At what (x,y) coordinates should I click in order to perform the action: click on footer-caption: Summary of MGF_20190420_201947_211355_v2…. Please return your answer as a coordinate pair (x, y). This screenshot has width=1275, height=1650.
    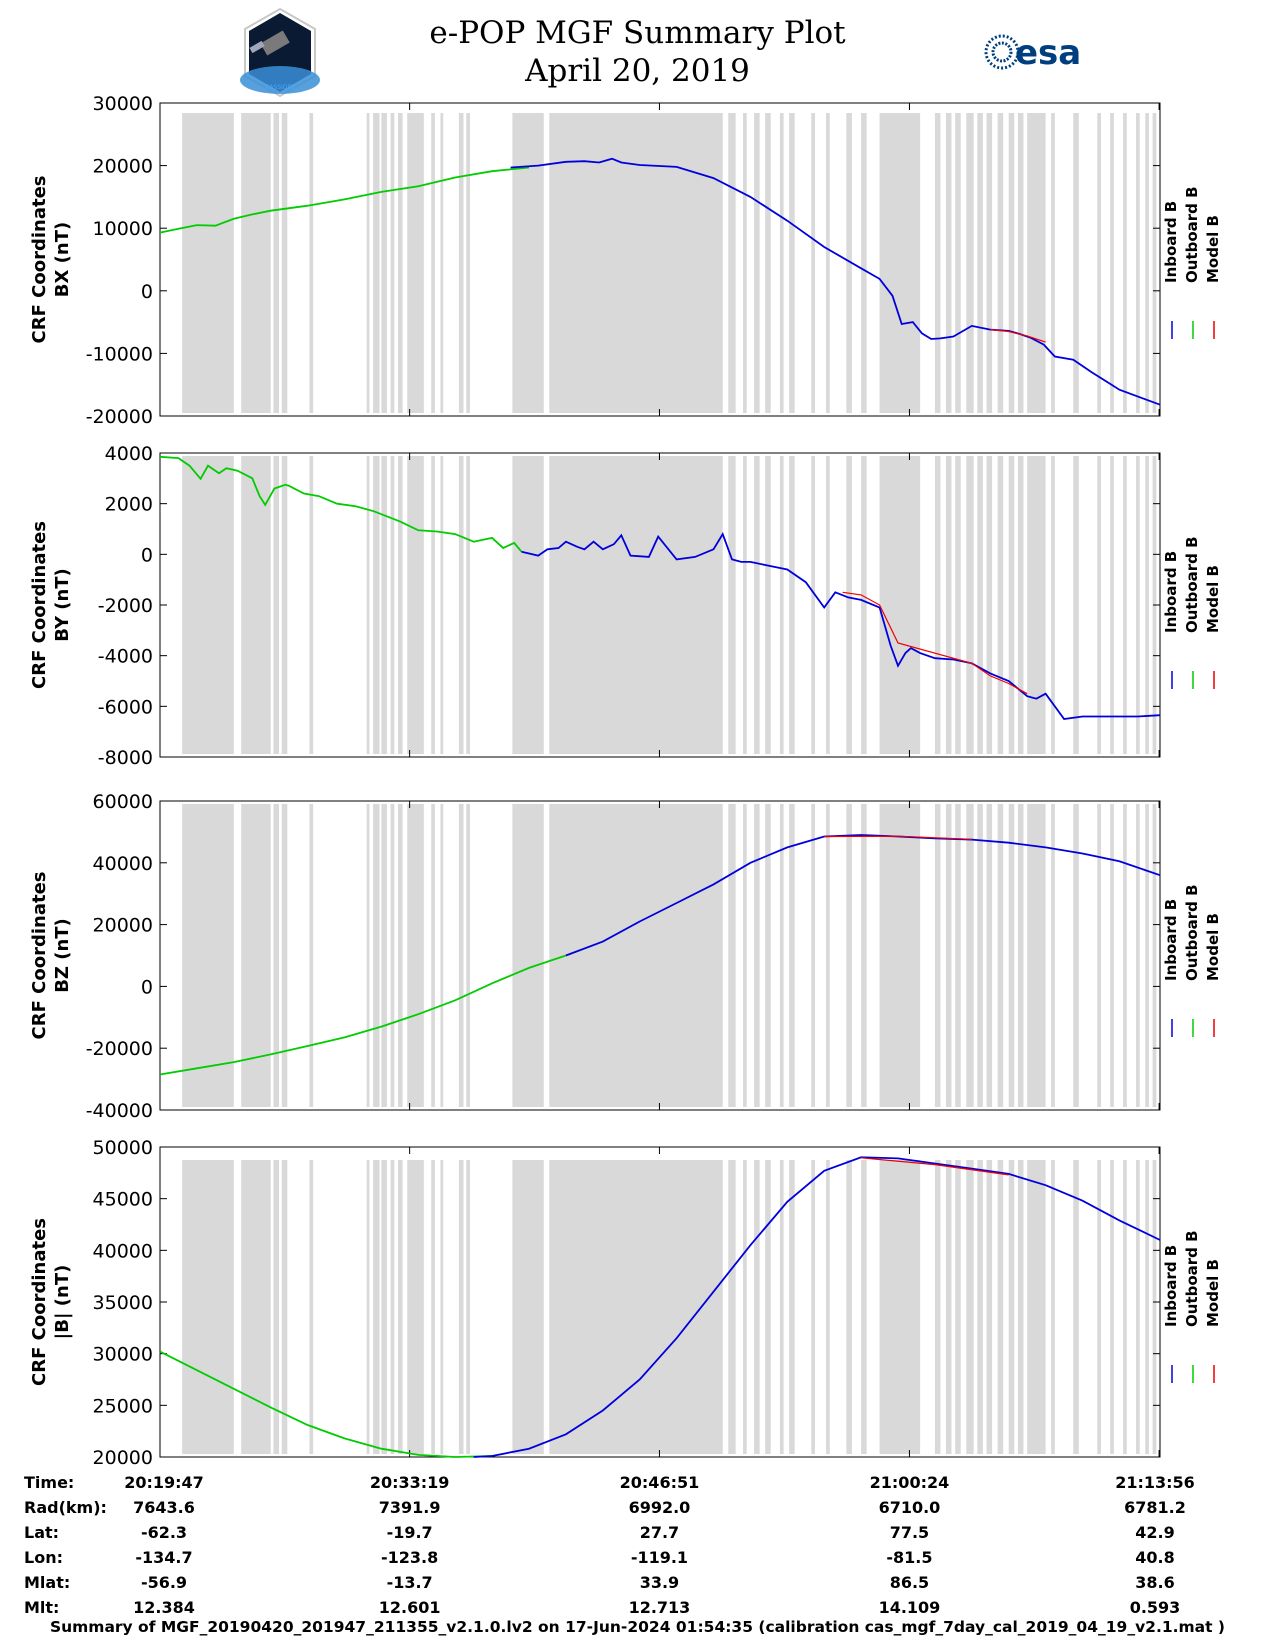
    Looking at the image, I should click on (637, 1627).